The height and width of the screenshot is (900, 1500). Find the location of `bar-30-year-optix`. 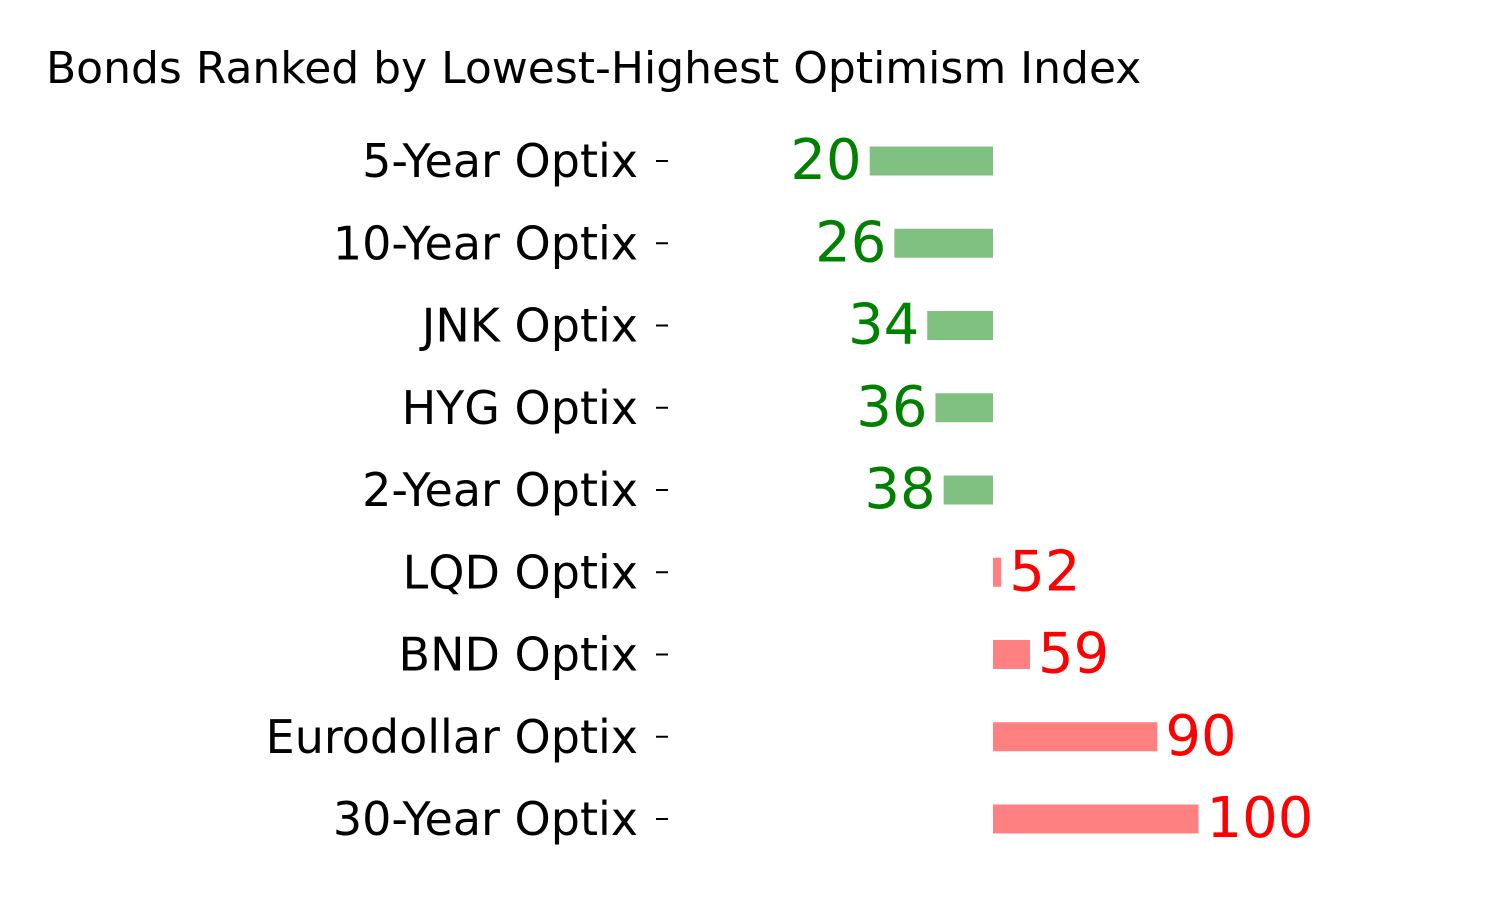

bar-30-year-optix is located at coordinates (1096, 819).